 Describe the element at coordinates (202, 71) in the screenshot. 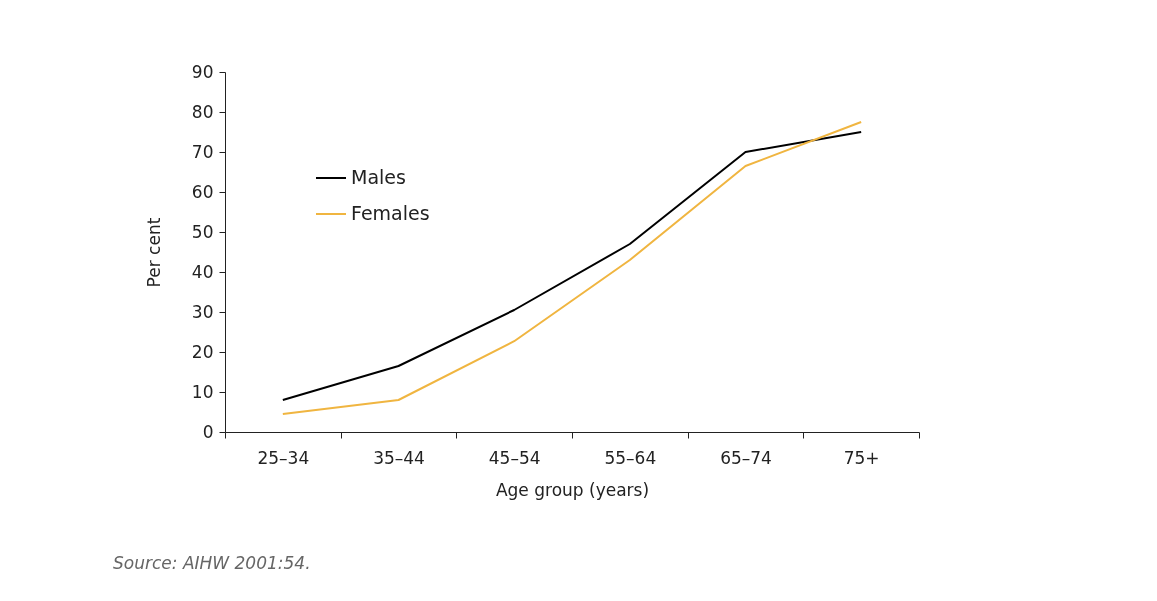

I see `y-tick-label: 90` at that location.